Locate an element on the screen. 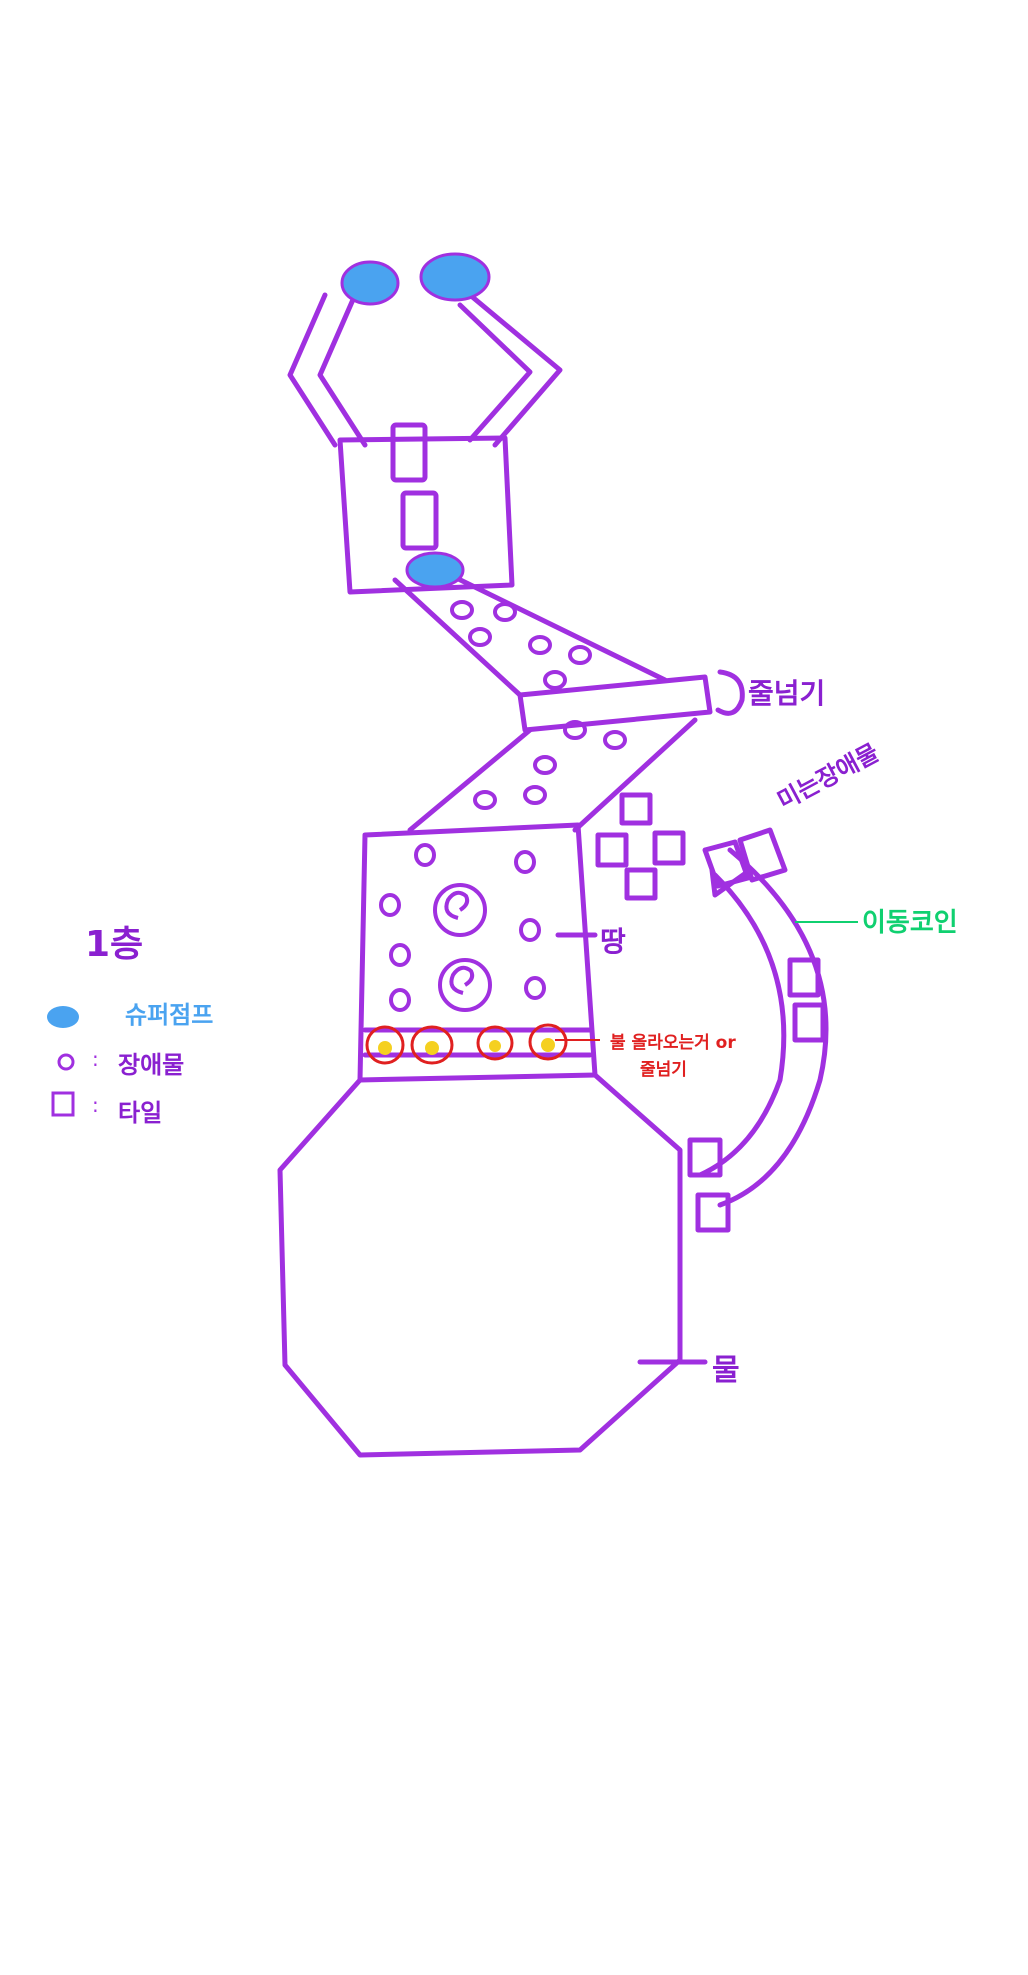 Image resolution: width=1028 pixels, height=1975 pixels. legend-tile-icon is located at coordinates (63, 1104).